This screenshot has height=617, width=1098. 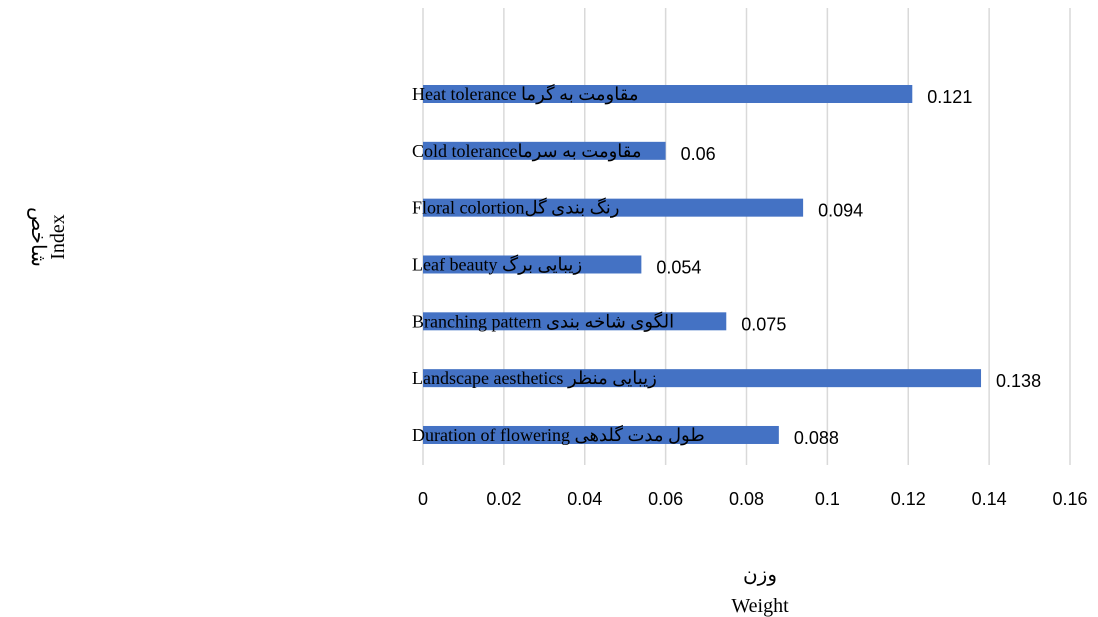 What do you see at coordinates (989, 499) in the screenshot?
I see `x-tick-label: 0.14` at bounding box center [989, 499].